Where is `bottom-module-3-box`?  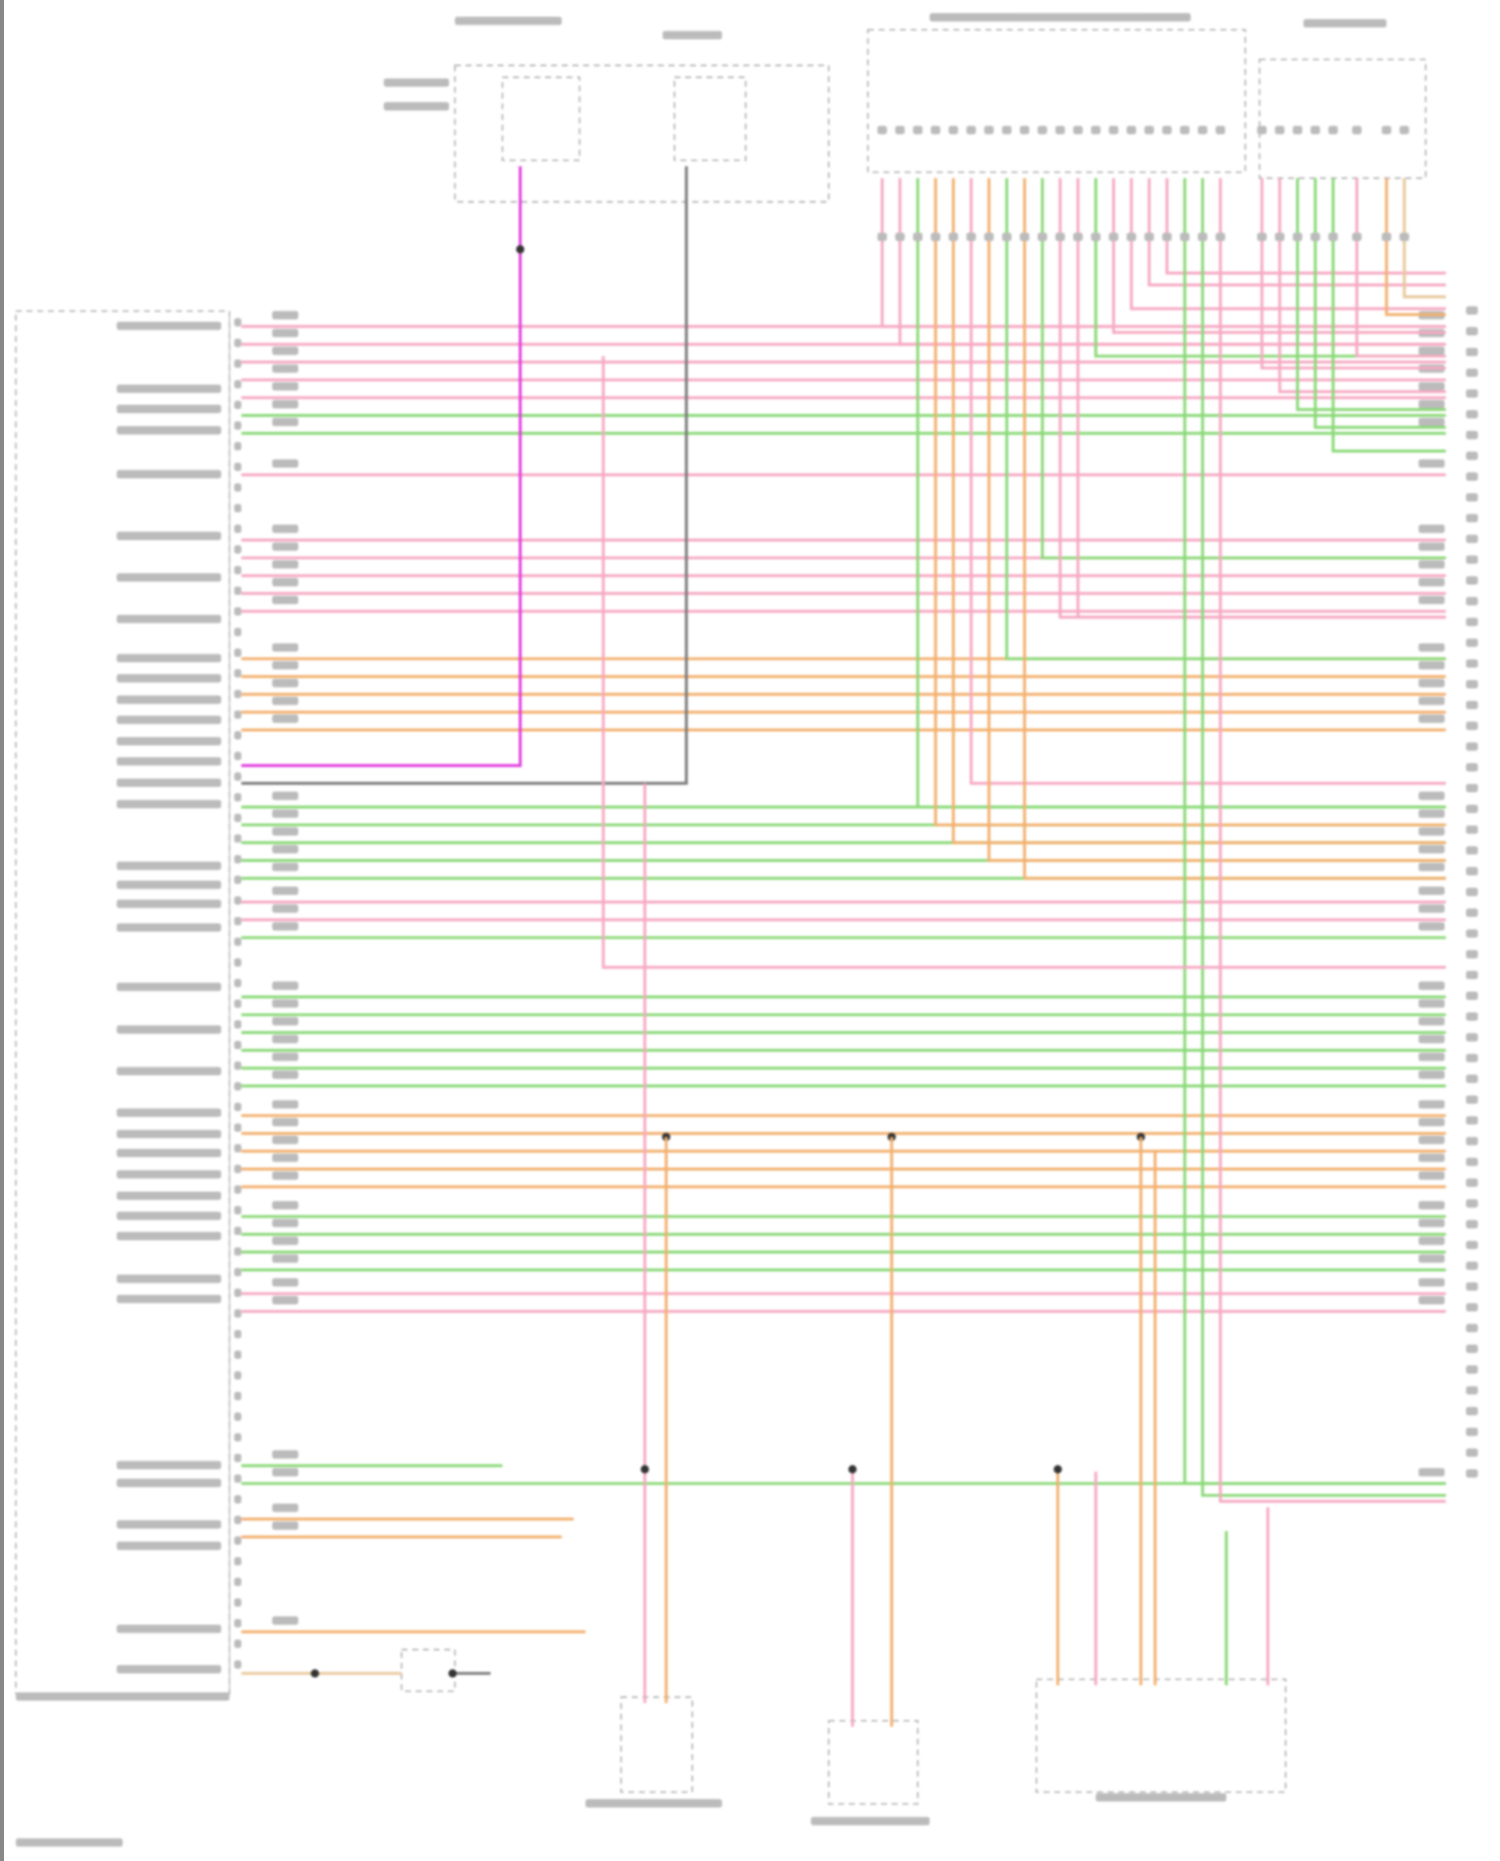 bottom-module-3-box is located at coordinates (1161, 1735).